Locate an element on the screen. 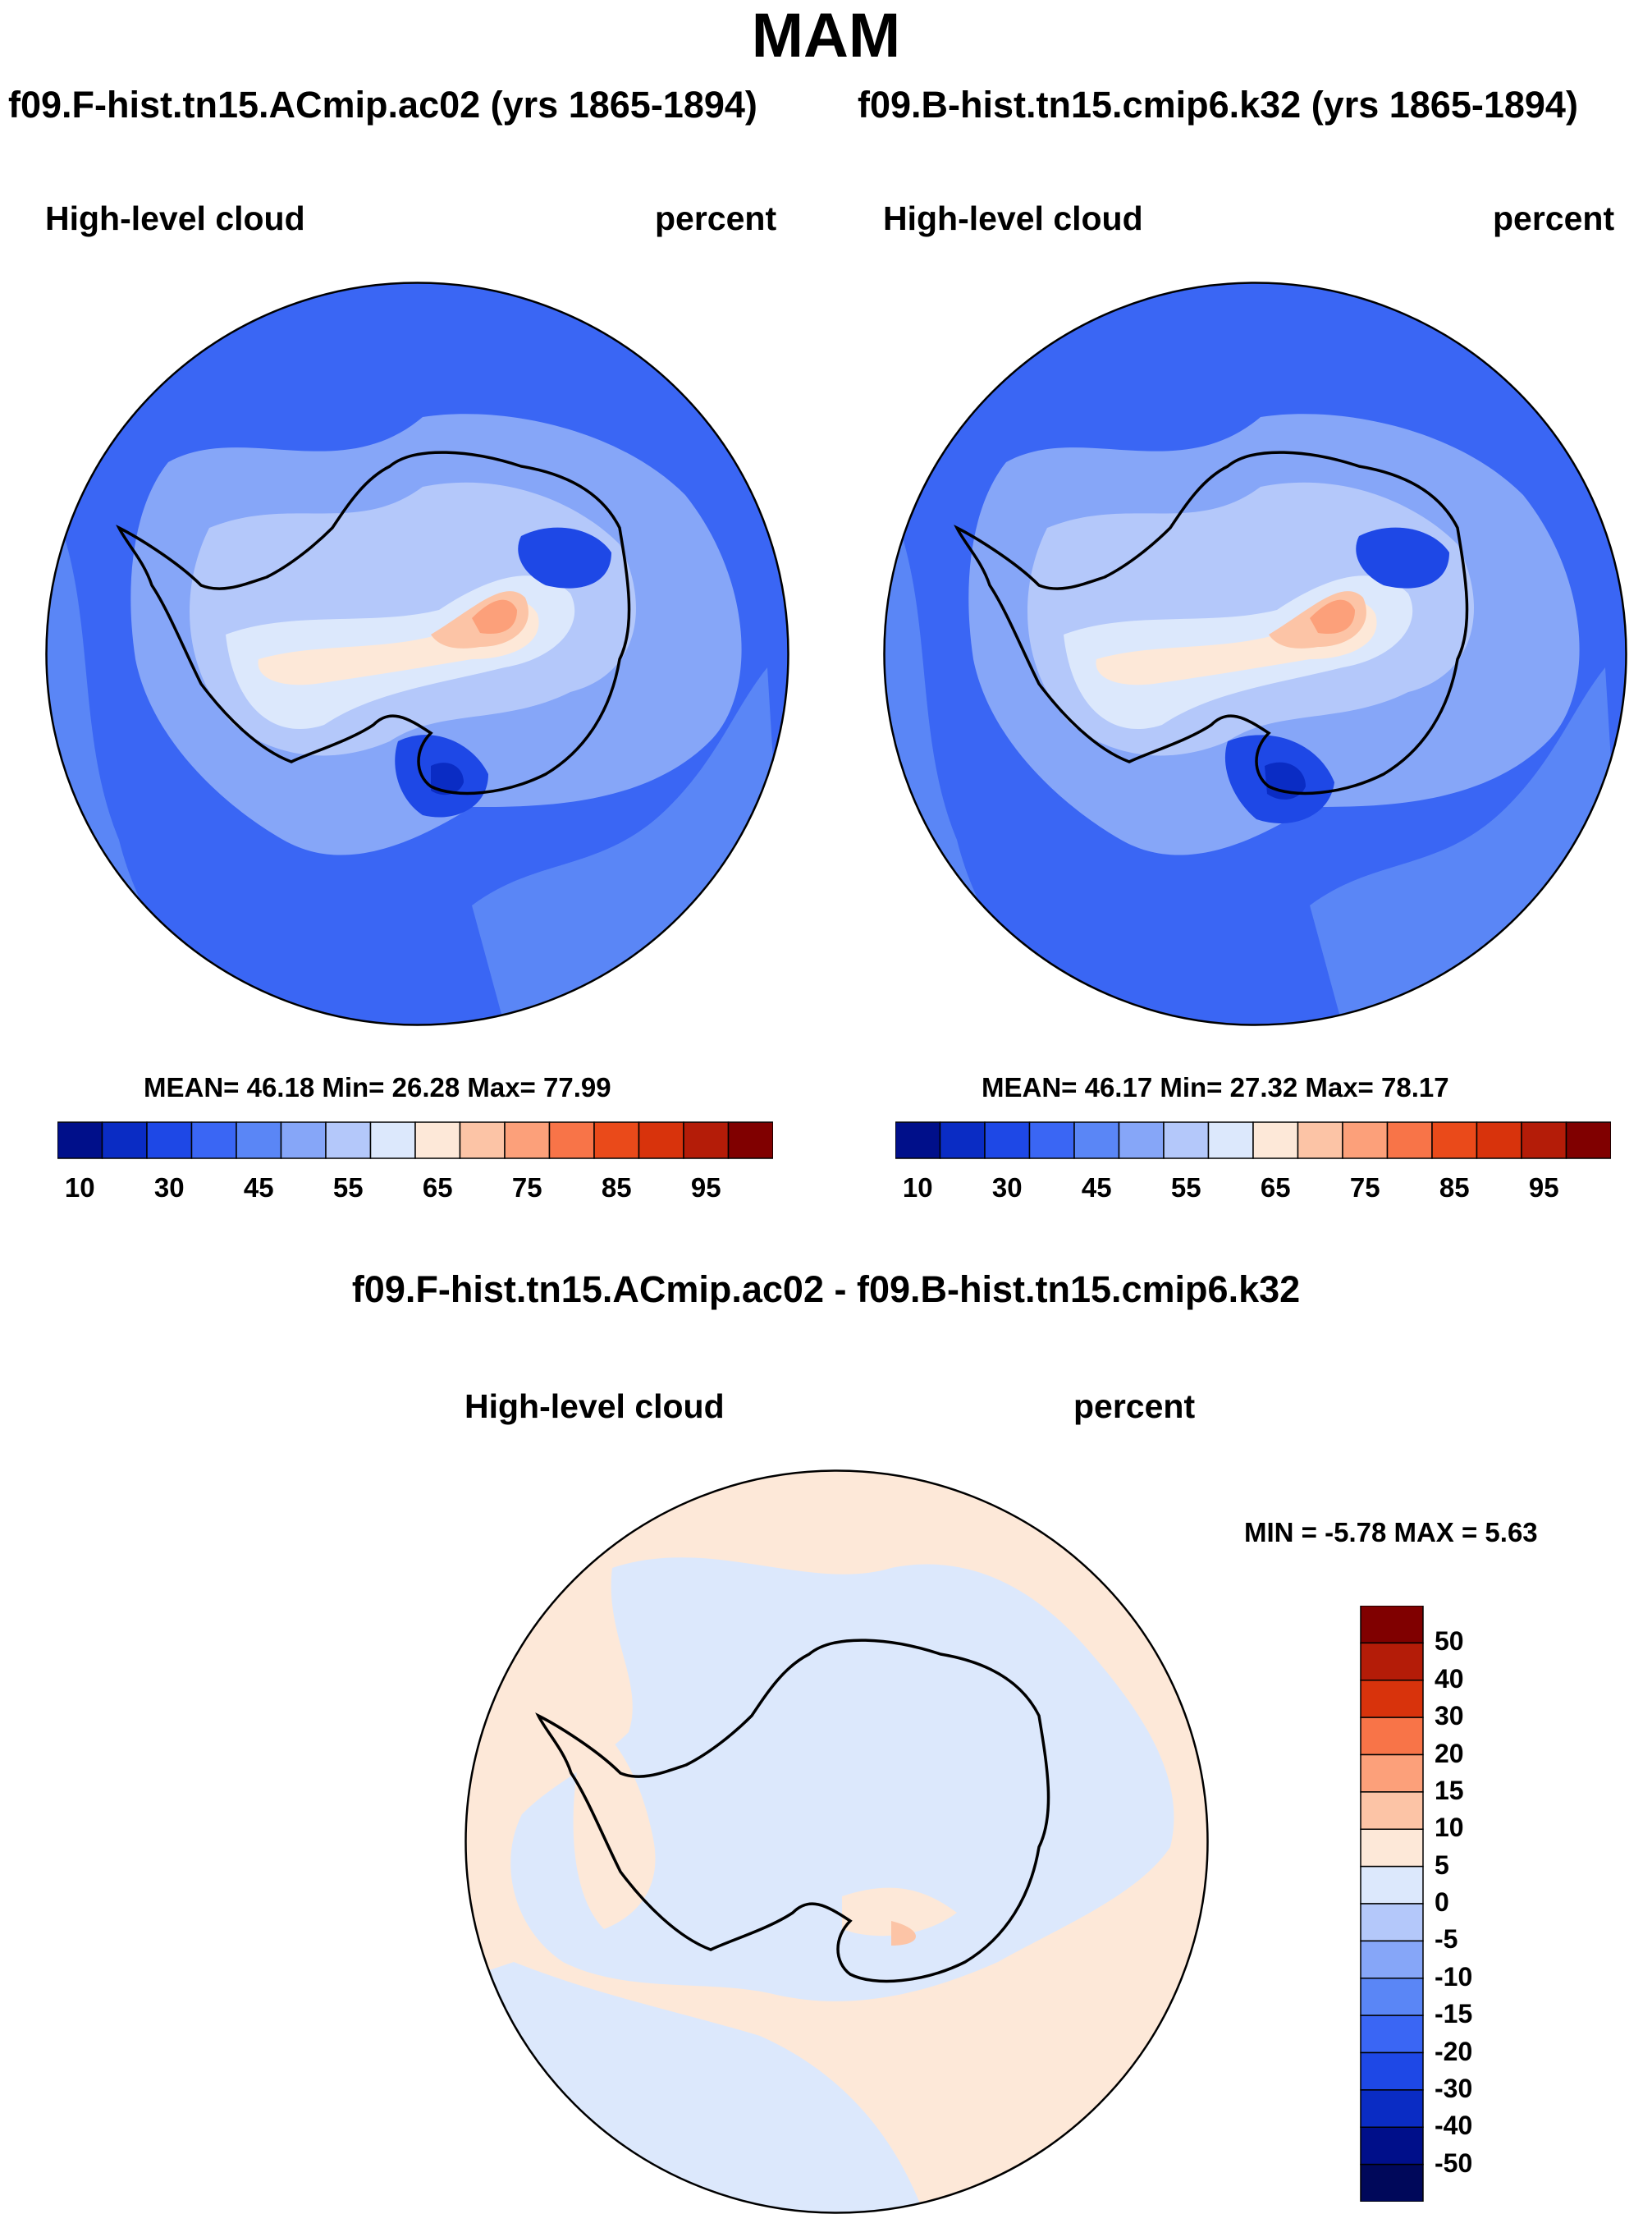 This screenshot has height=2214, width=1652. diff-tick: -15 is located at coordinates (1454, 2014).